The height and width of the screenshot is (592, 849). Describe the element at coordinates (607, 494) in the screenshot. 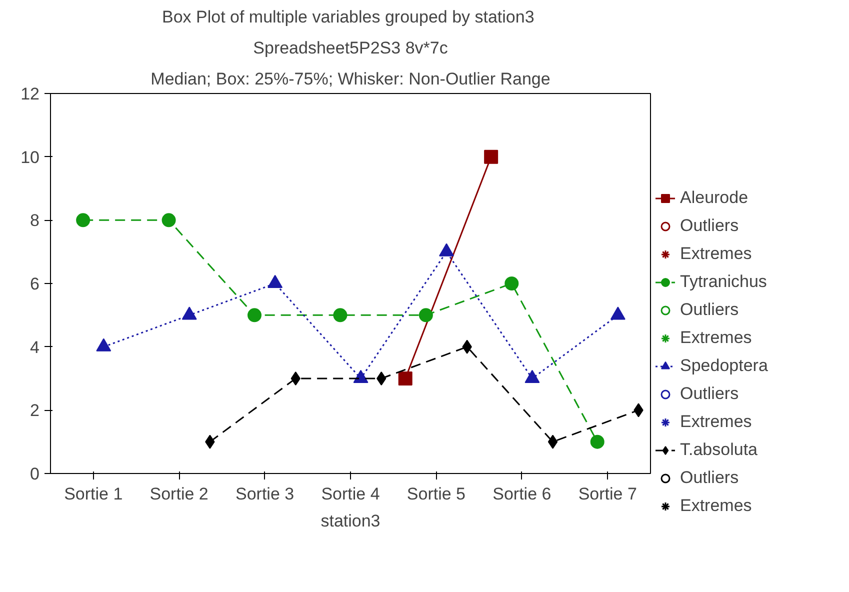

I see `x-tick-label: Sortie 7` at that location.